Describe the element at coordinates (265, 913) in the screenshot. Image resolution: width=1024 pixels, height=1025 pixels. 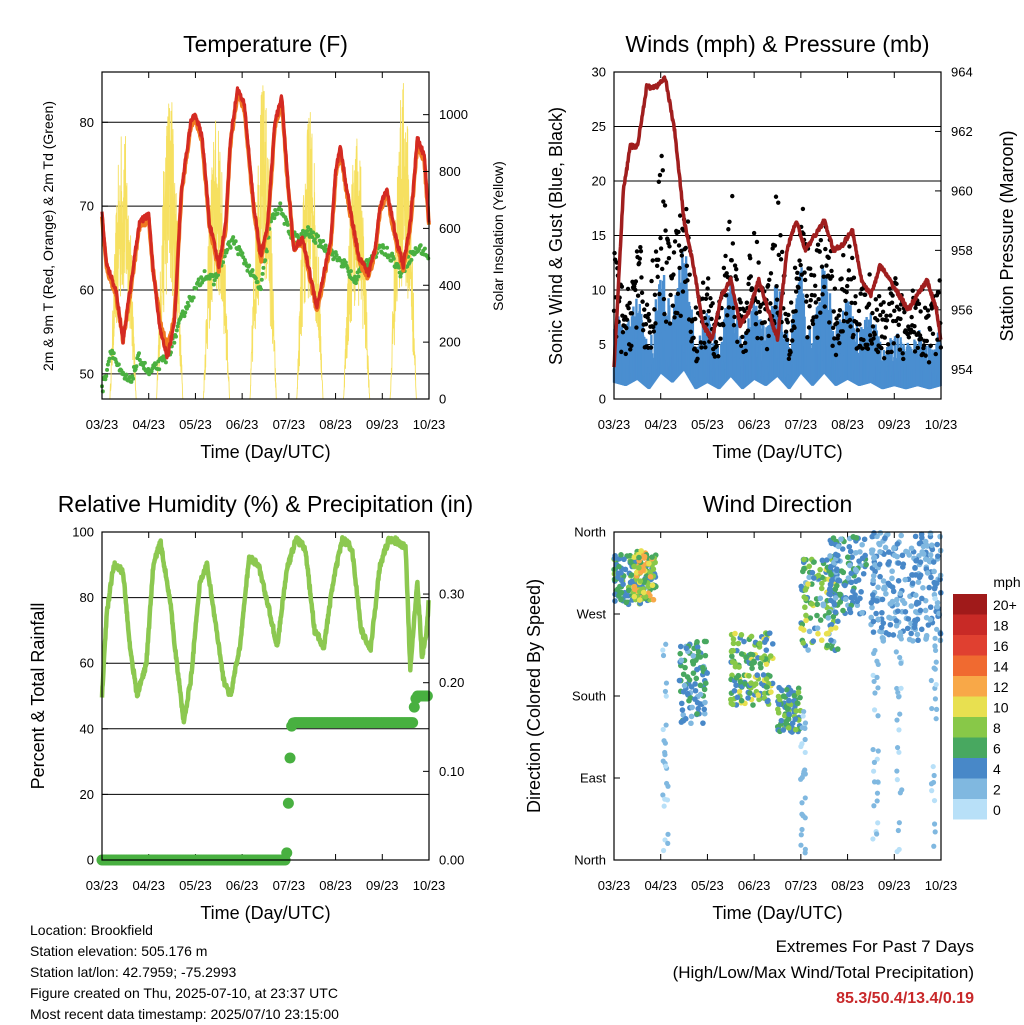
I see `x-axis-label: Time (Day/UTC)` at that location.